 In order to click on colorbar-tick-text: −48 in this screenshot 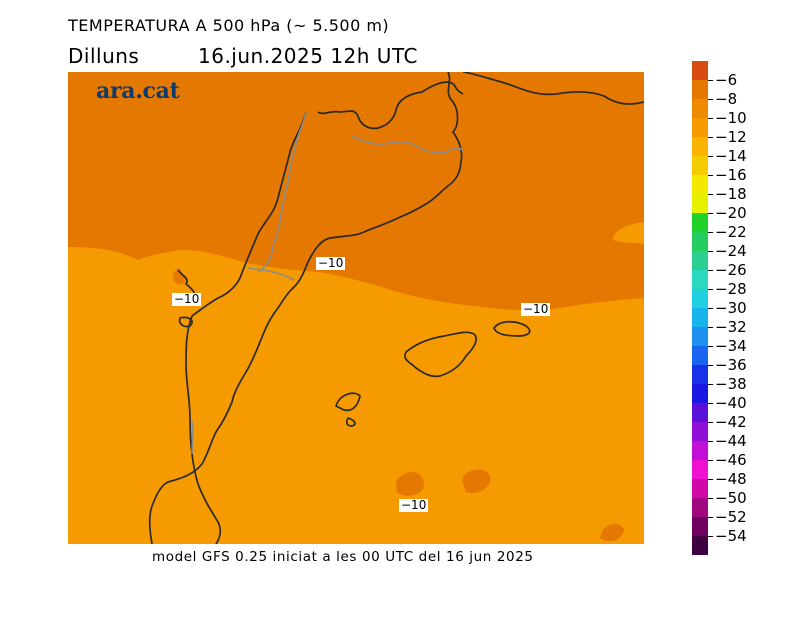, I will do `click(731, 478)`.